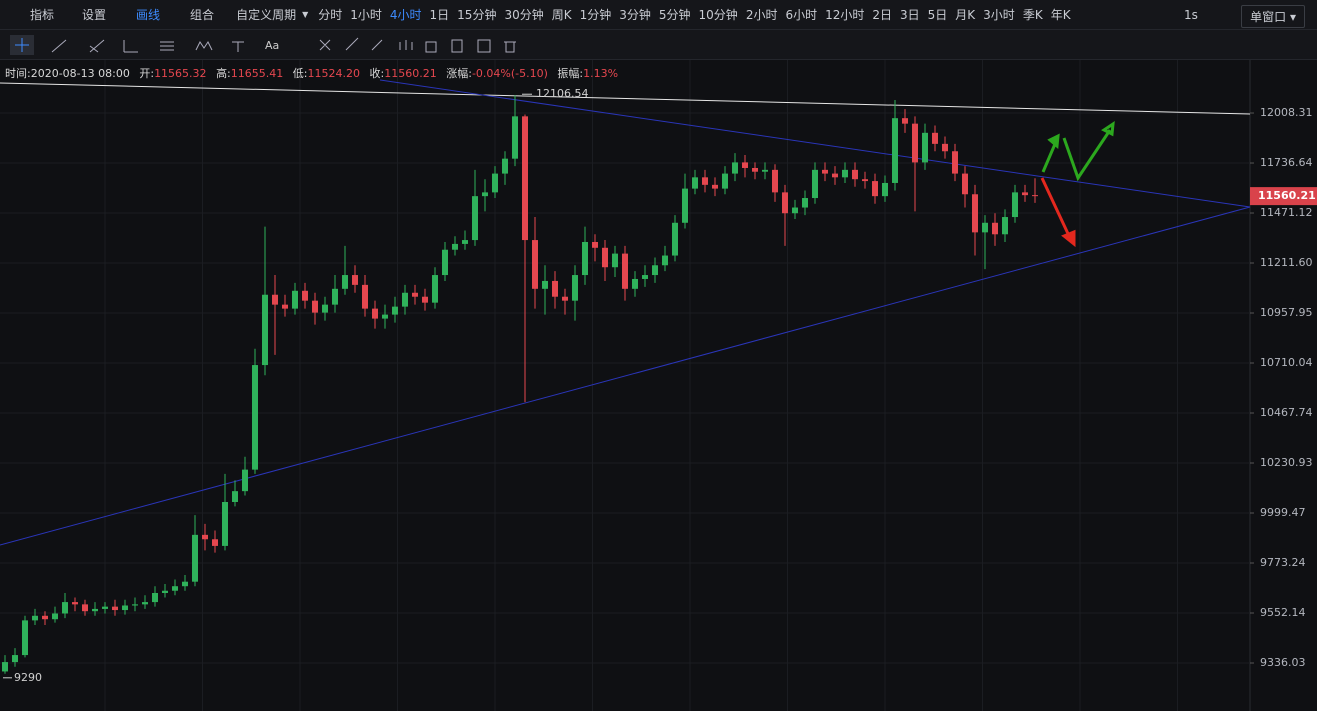 The image size is (1317, 711). Describe the element at coordinates (272, 45) in the screenshot. I see `text-tool: Aa` at that location.